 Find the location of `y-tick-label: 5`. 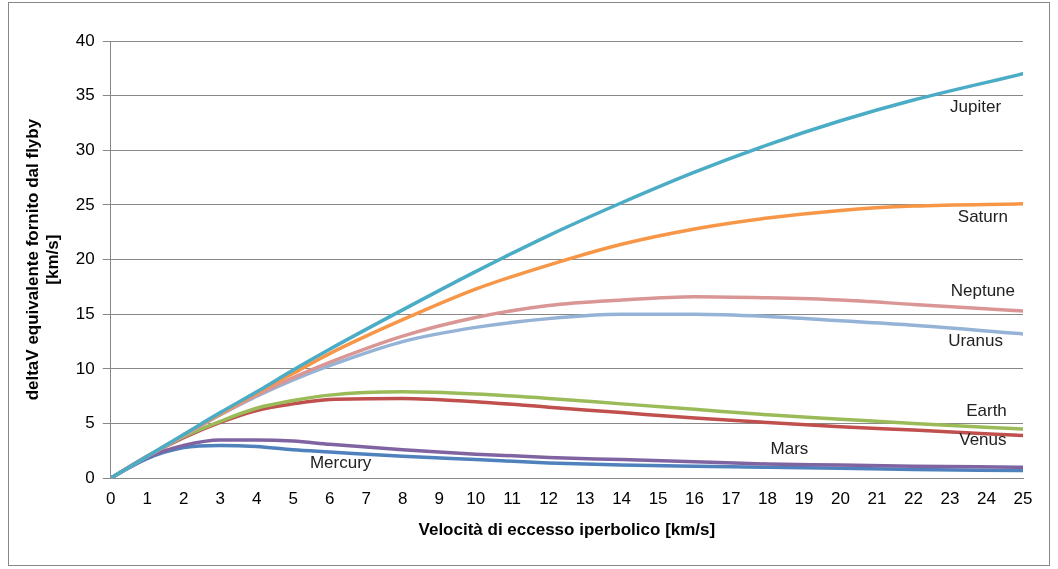

y-tick-label: 5 is located at coordinates (90, 423).